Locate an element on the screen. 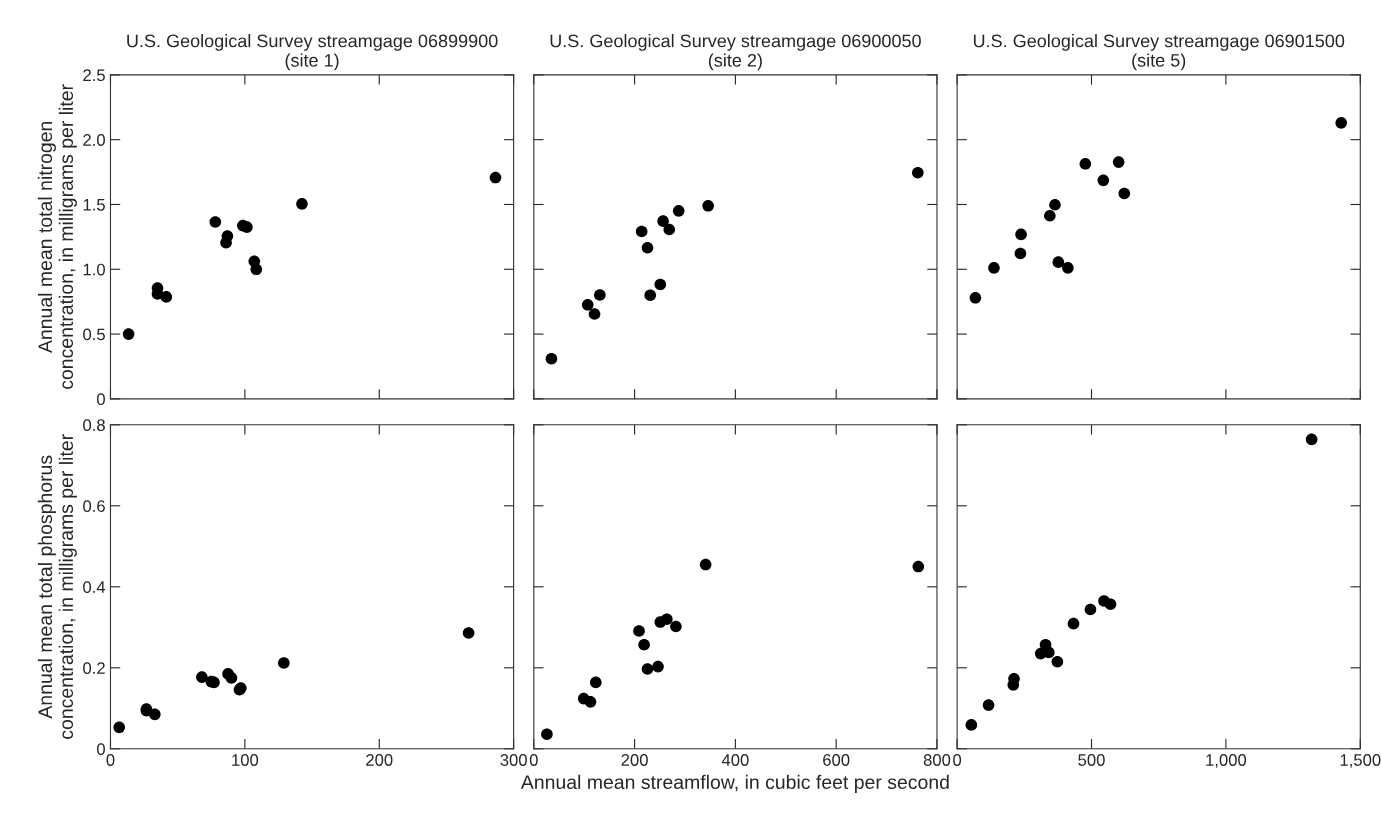 This screenshot has width=1381, height=832. y-tick-label: 0.2 is located at coordinates (94, 668).